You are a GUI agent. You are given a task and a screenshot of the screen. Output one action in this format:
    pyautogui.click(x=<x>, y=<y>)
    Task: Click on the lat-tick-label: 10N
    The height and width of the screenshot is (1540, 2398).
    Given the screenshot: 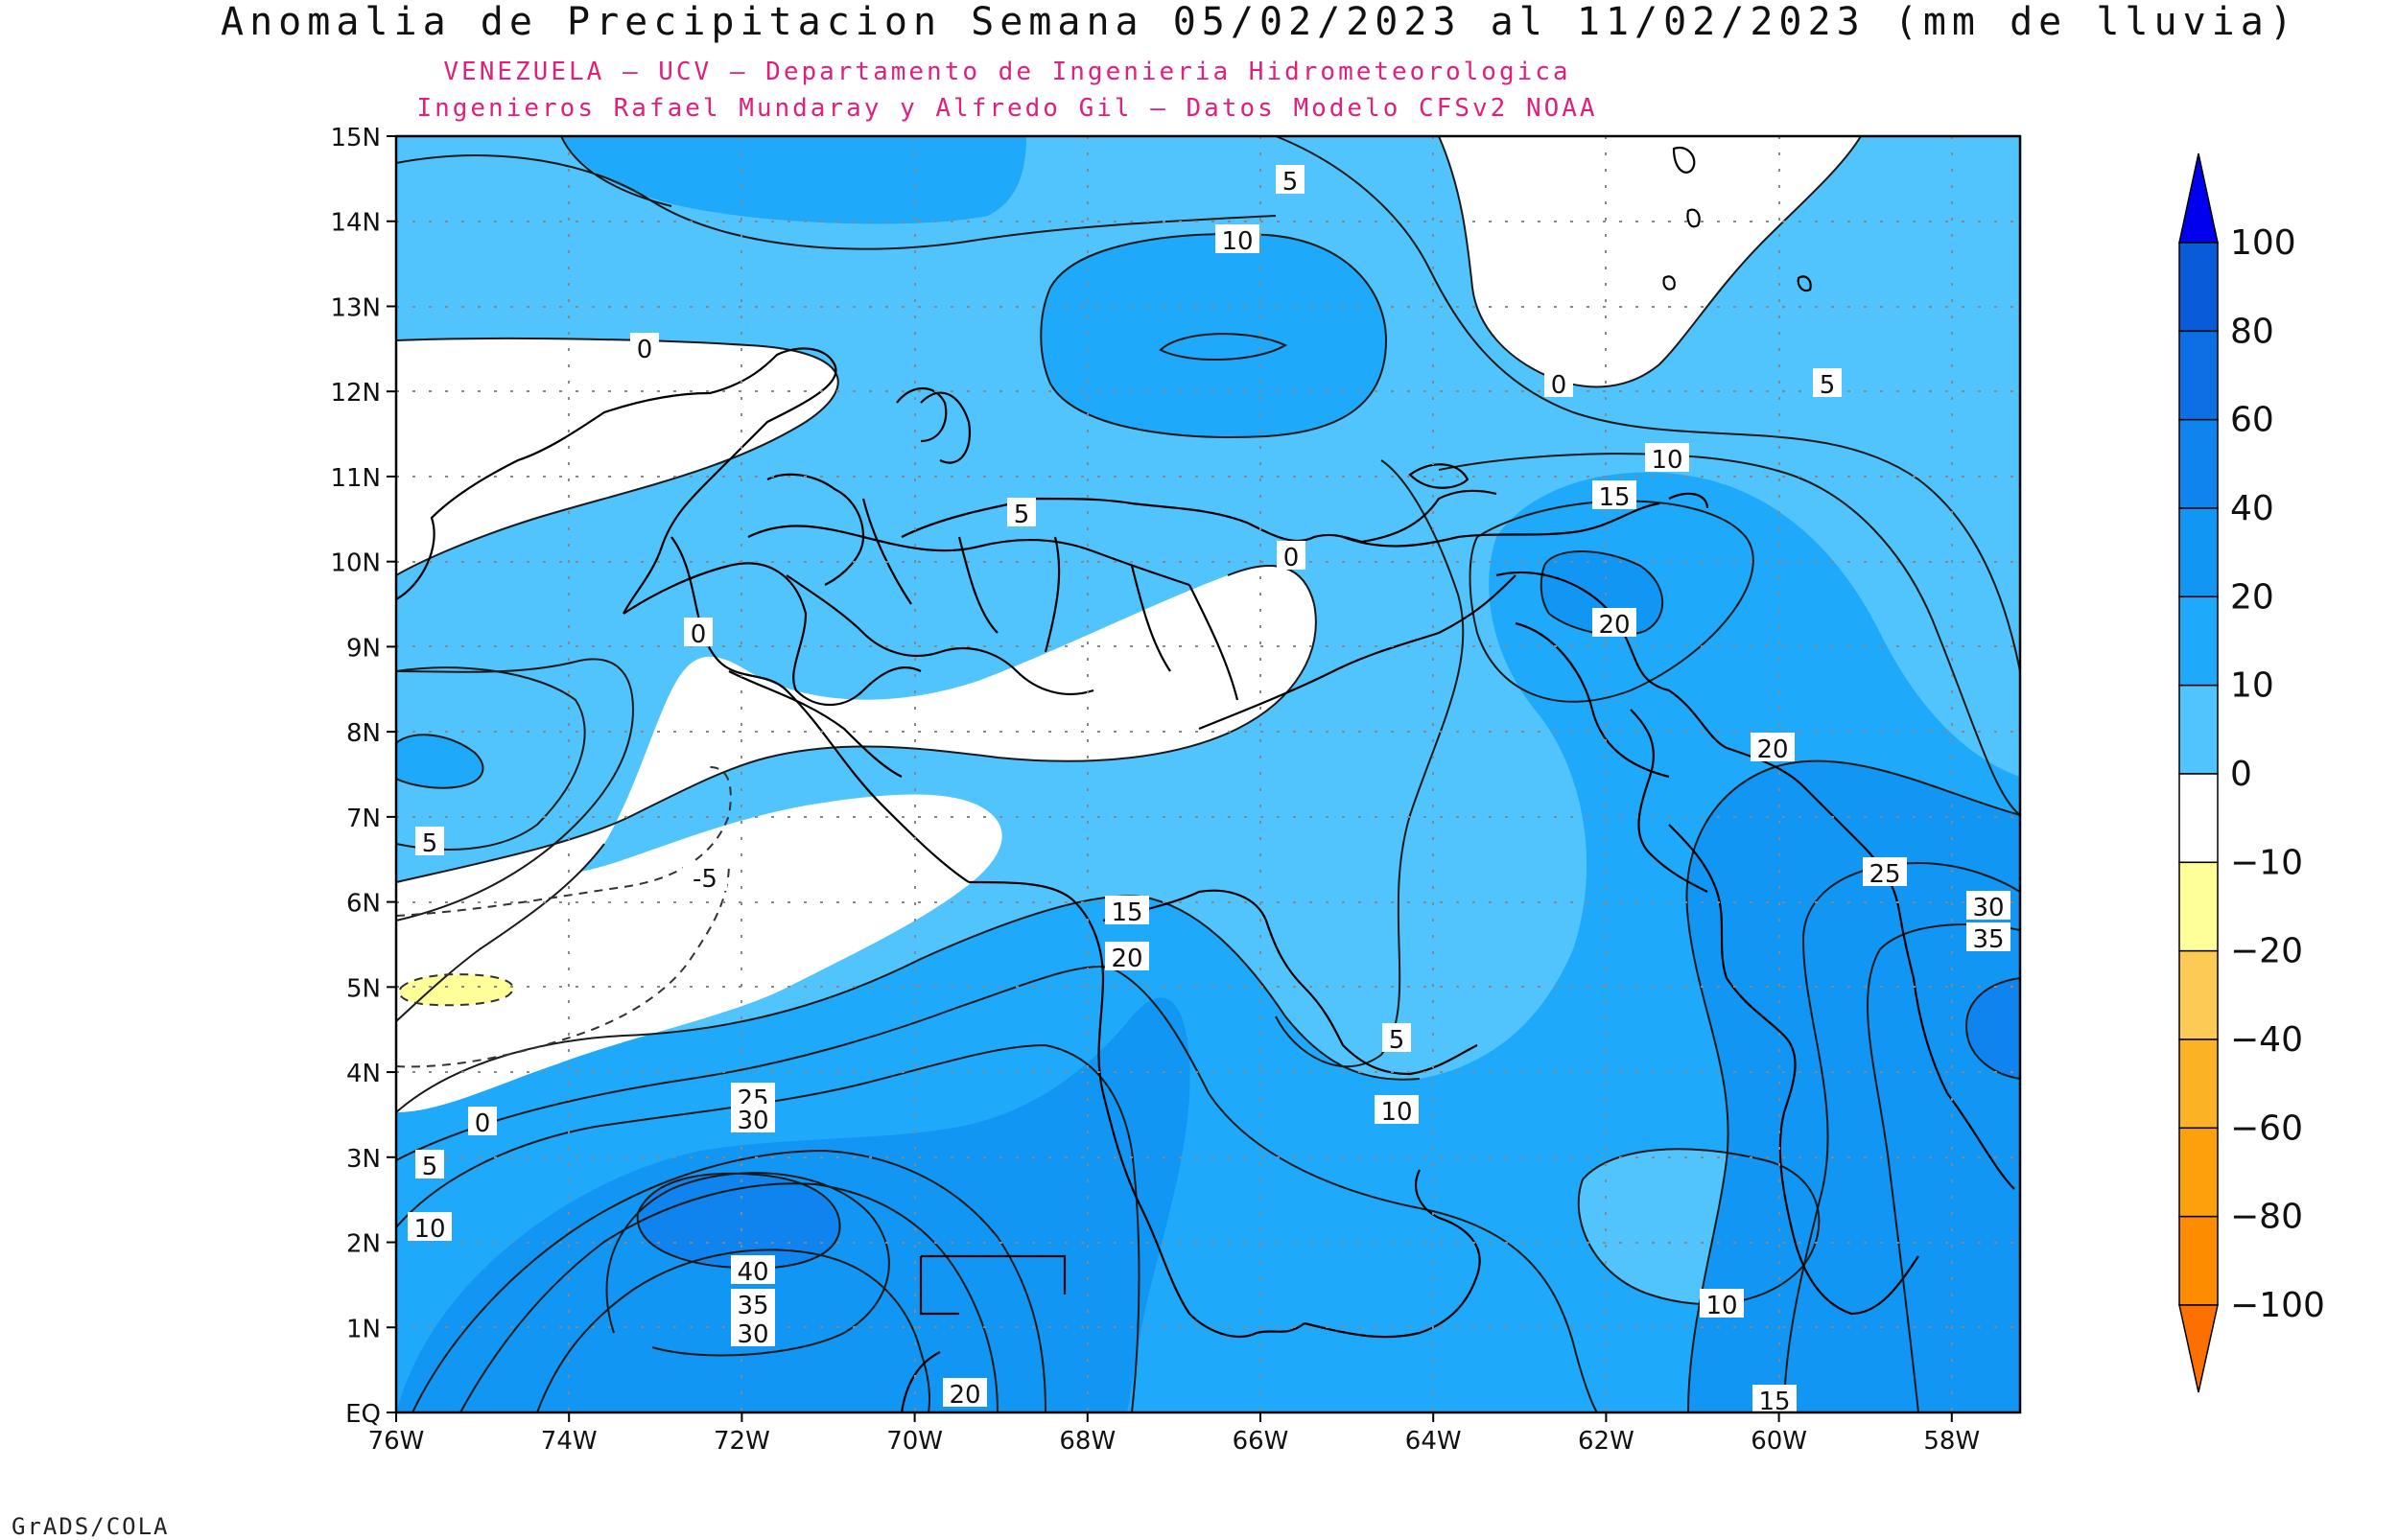 What is the action you would take?
    pyautogui.click(x=356, y=563)
    